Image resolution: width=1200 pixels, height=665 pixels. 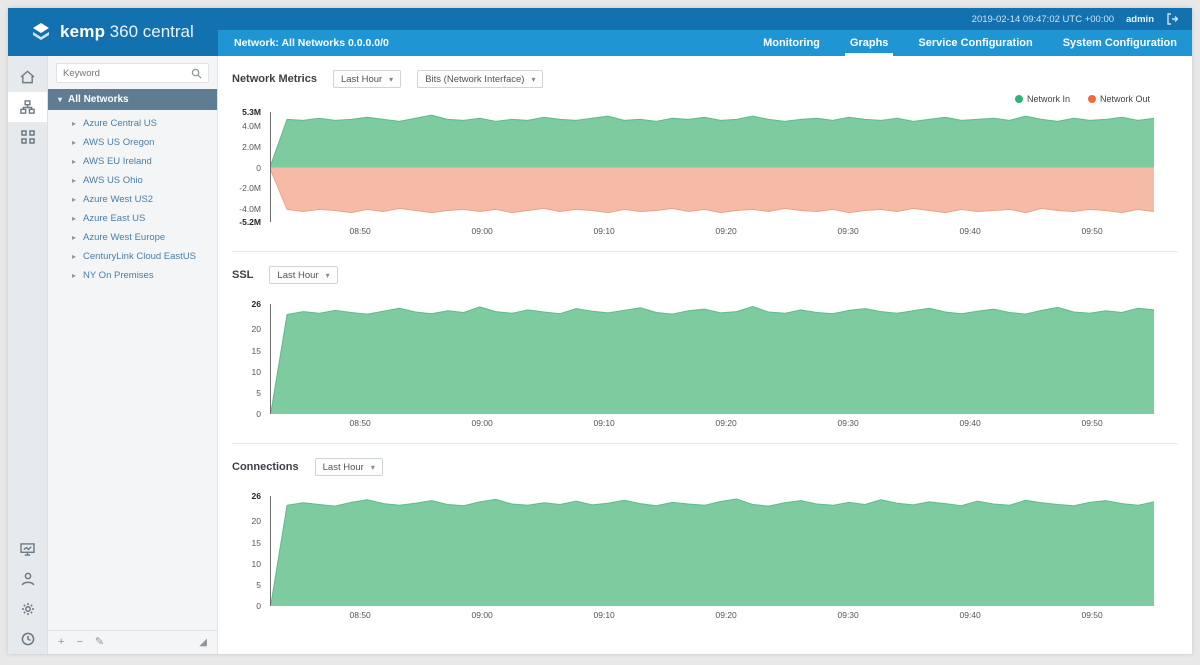 I want to click on icon-rail, so click(x=28, y=355).